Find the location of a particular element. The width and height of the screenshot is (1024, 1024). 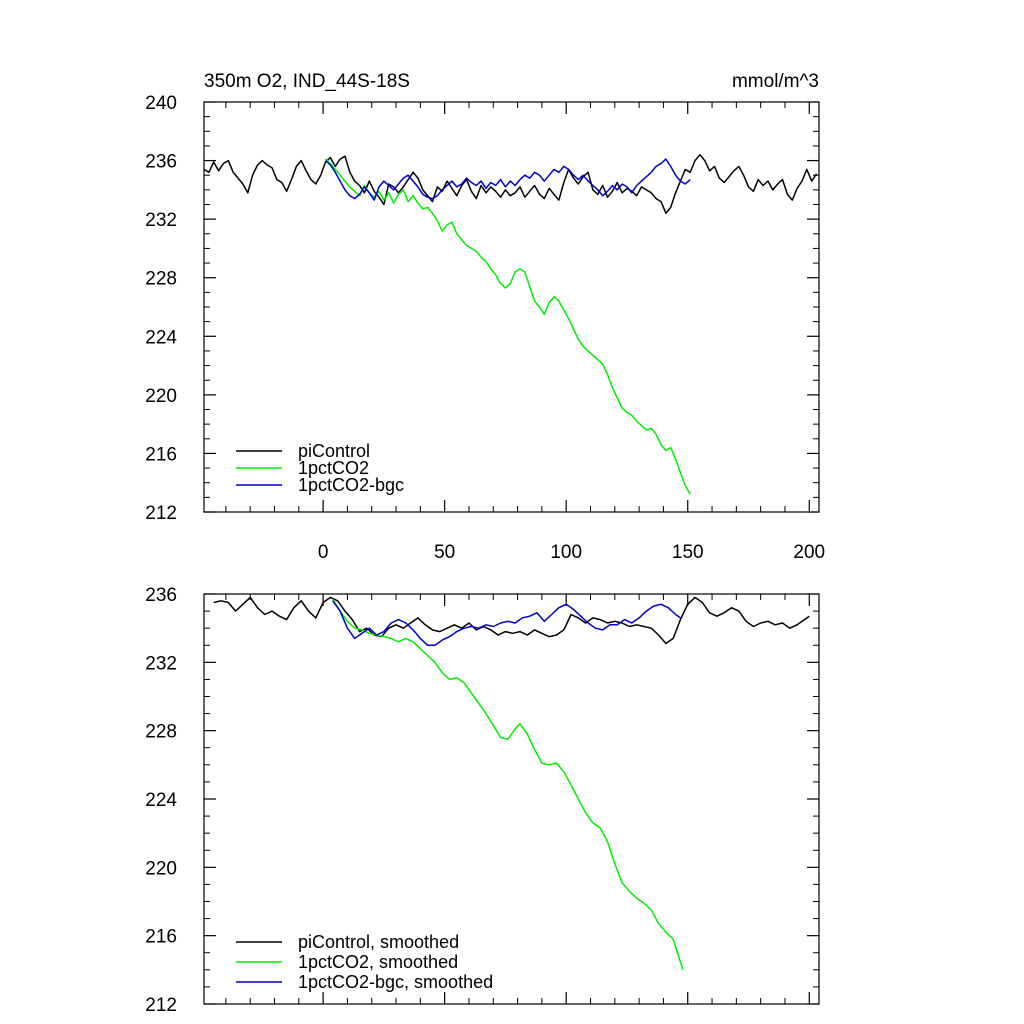

legend-label: 1pctCO2, smoothed is located at coordinates (378, 962).